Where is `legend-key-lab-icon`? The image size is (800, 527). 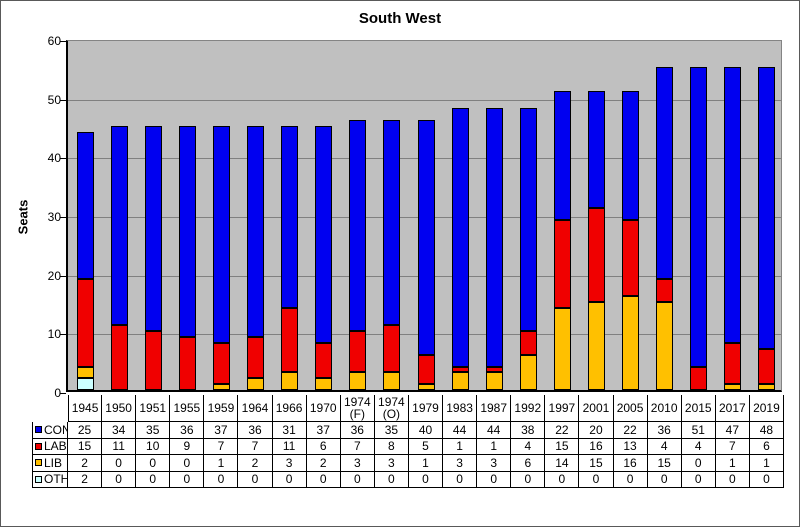 legend-key-lab-icon is located at coordinates (38, 446).